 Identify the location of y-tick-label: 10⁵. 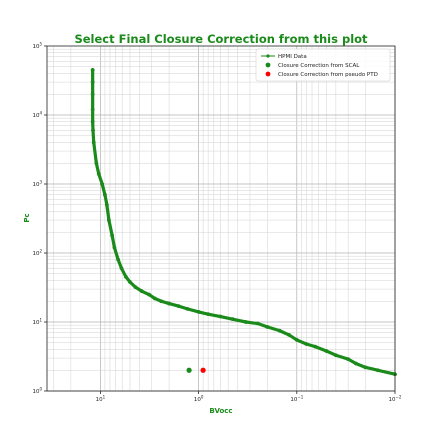
(37, 46).